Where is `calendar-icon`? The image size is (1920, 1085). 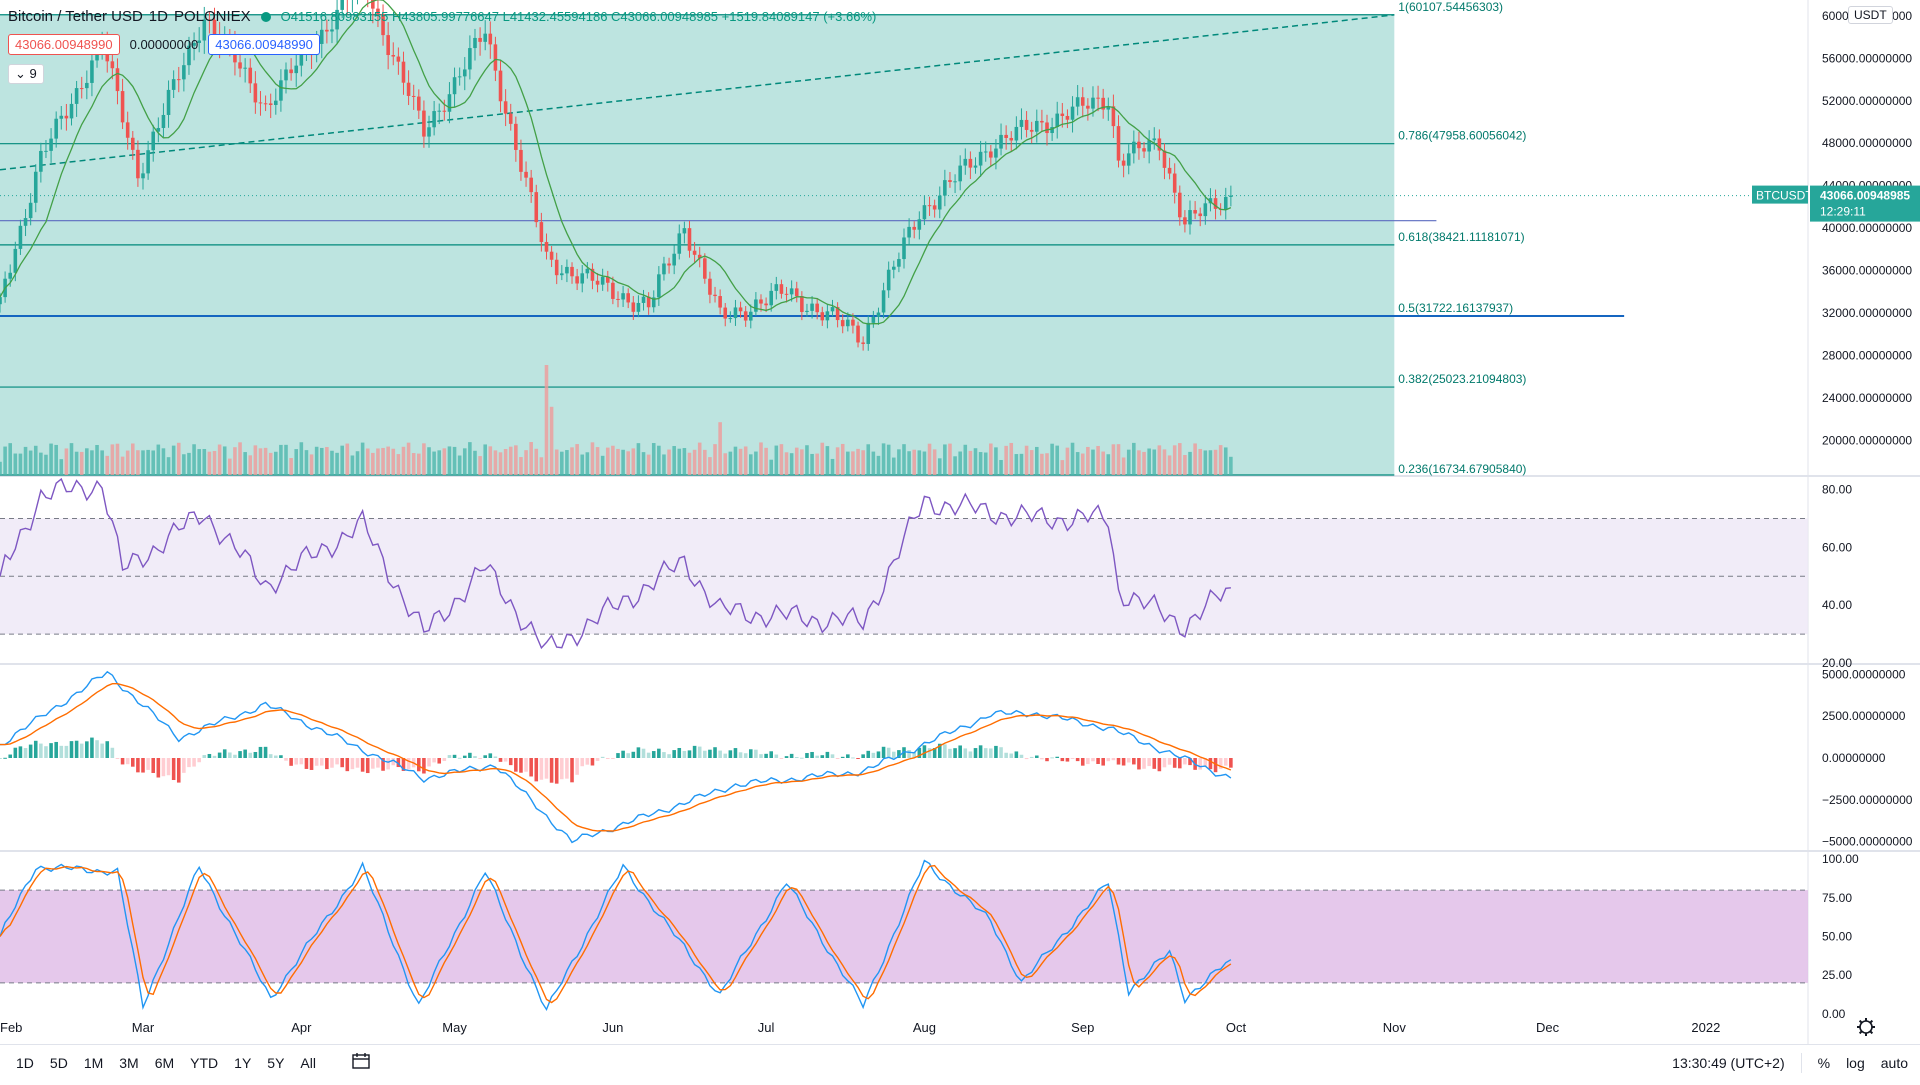
calendar-icon is located at coordinates (361, 1063).